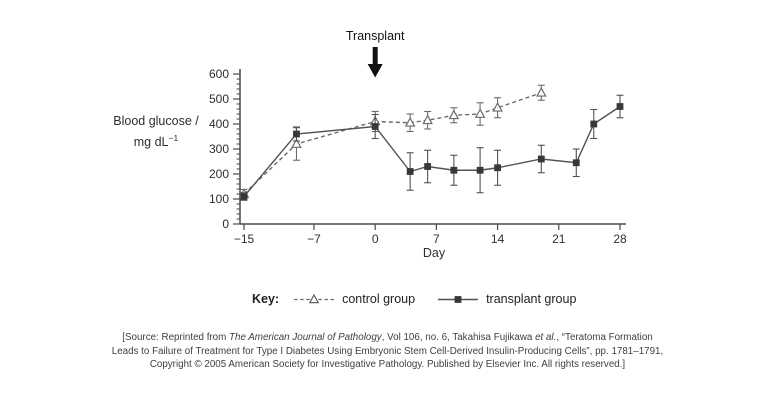 The image size is (775, 413). What do you see at coordinates (434, 253) in the screenshot?
I see `x-axis-label: Day` at bounding box center [434, 253].